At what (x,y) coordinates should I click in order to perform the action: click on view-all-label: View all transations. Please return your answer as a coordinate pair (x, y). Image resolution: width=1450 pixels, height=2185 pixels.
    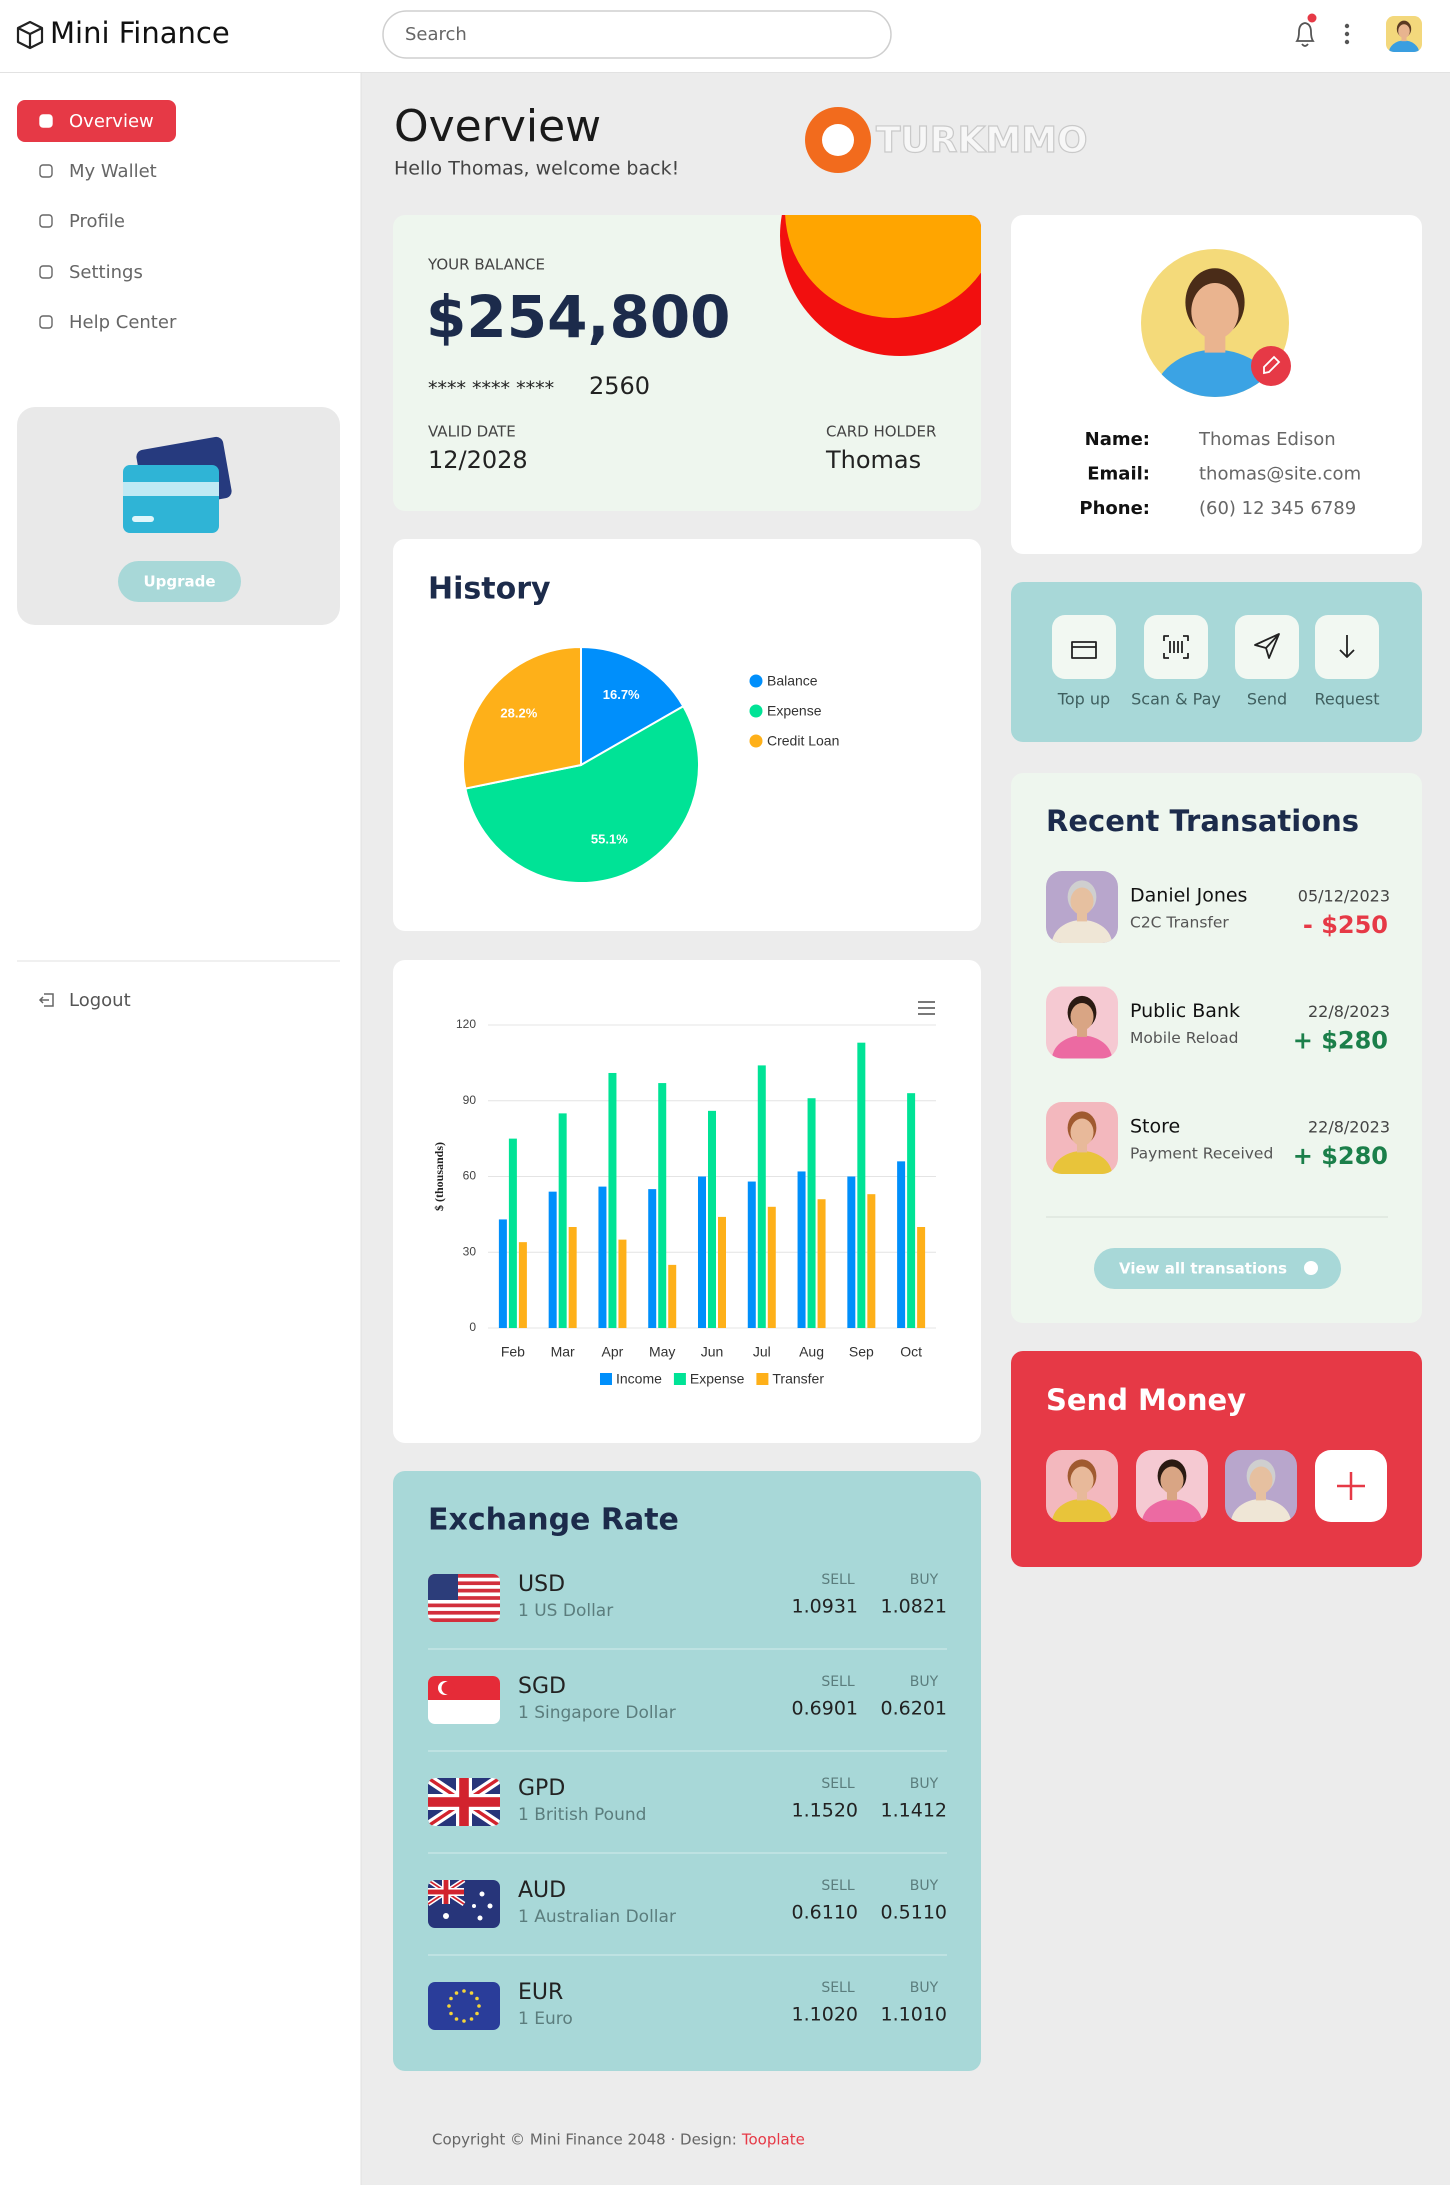
    Looking at the image, I should click on (1203, 1269).